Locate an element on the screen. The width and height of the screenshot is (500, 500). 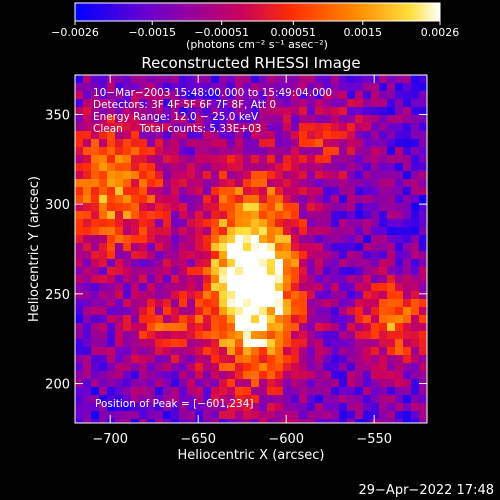
colorbar-unit-label: (photons cm⁻² s⁻¹ asec⁻²) is located at coordinates (257, 44).